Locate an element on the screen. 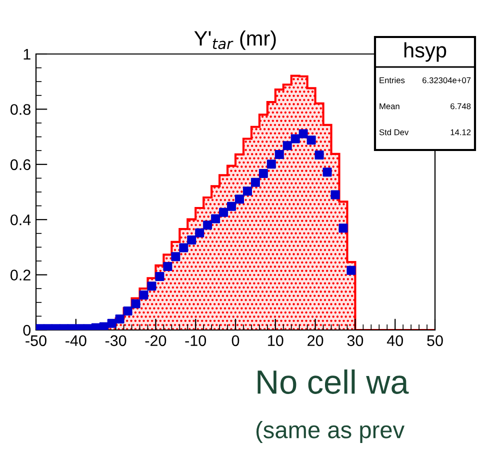 This screenshot has height=453, width=479. x-tick-label: -20 is located at coordinates (155, 340).